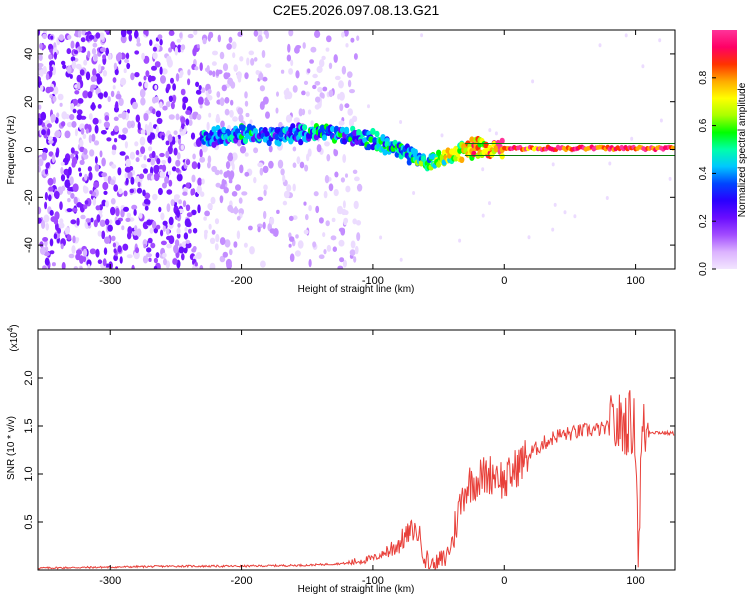 The width and height of the screenshot is (750, 605). Describe the element at coordinates (635, 581) in the screenshot. I see `x-tick-label: 100` at that location.